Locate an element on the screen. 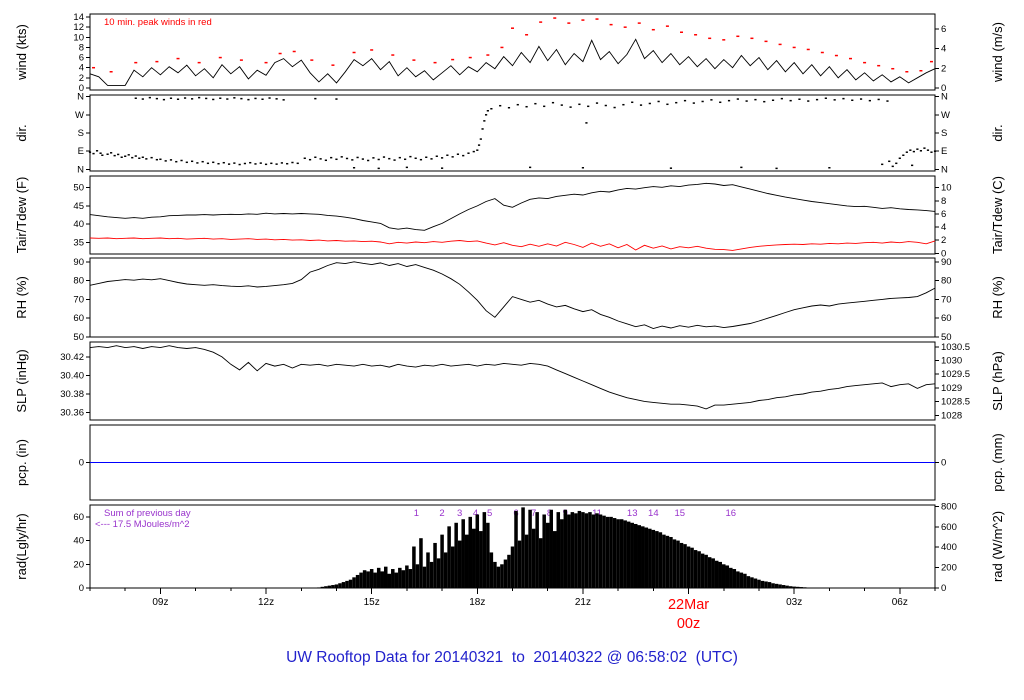  rad-hour-label: 16 is located at coordinates (731, 513).